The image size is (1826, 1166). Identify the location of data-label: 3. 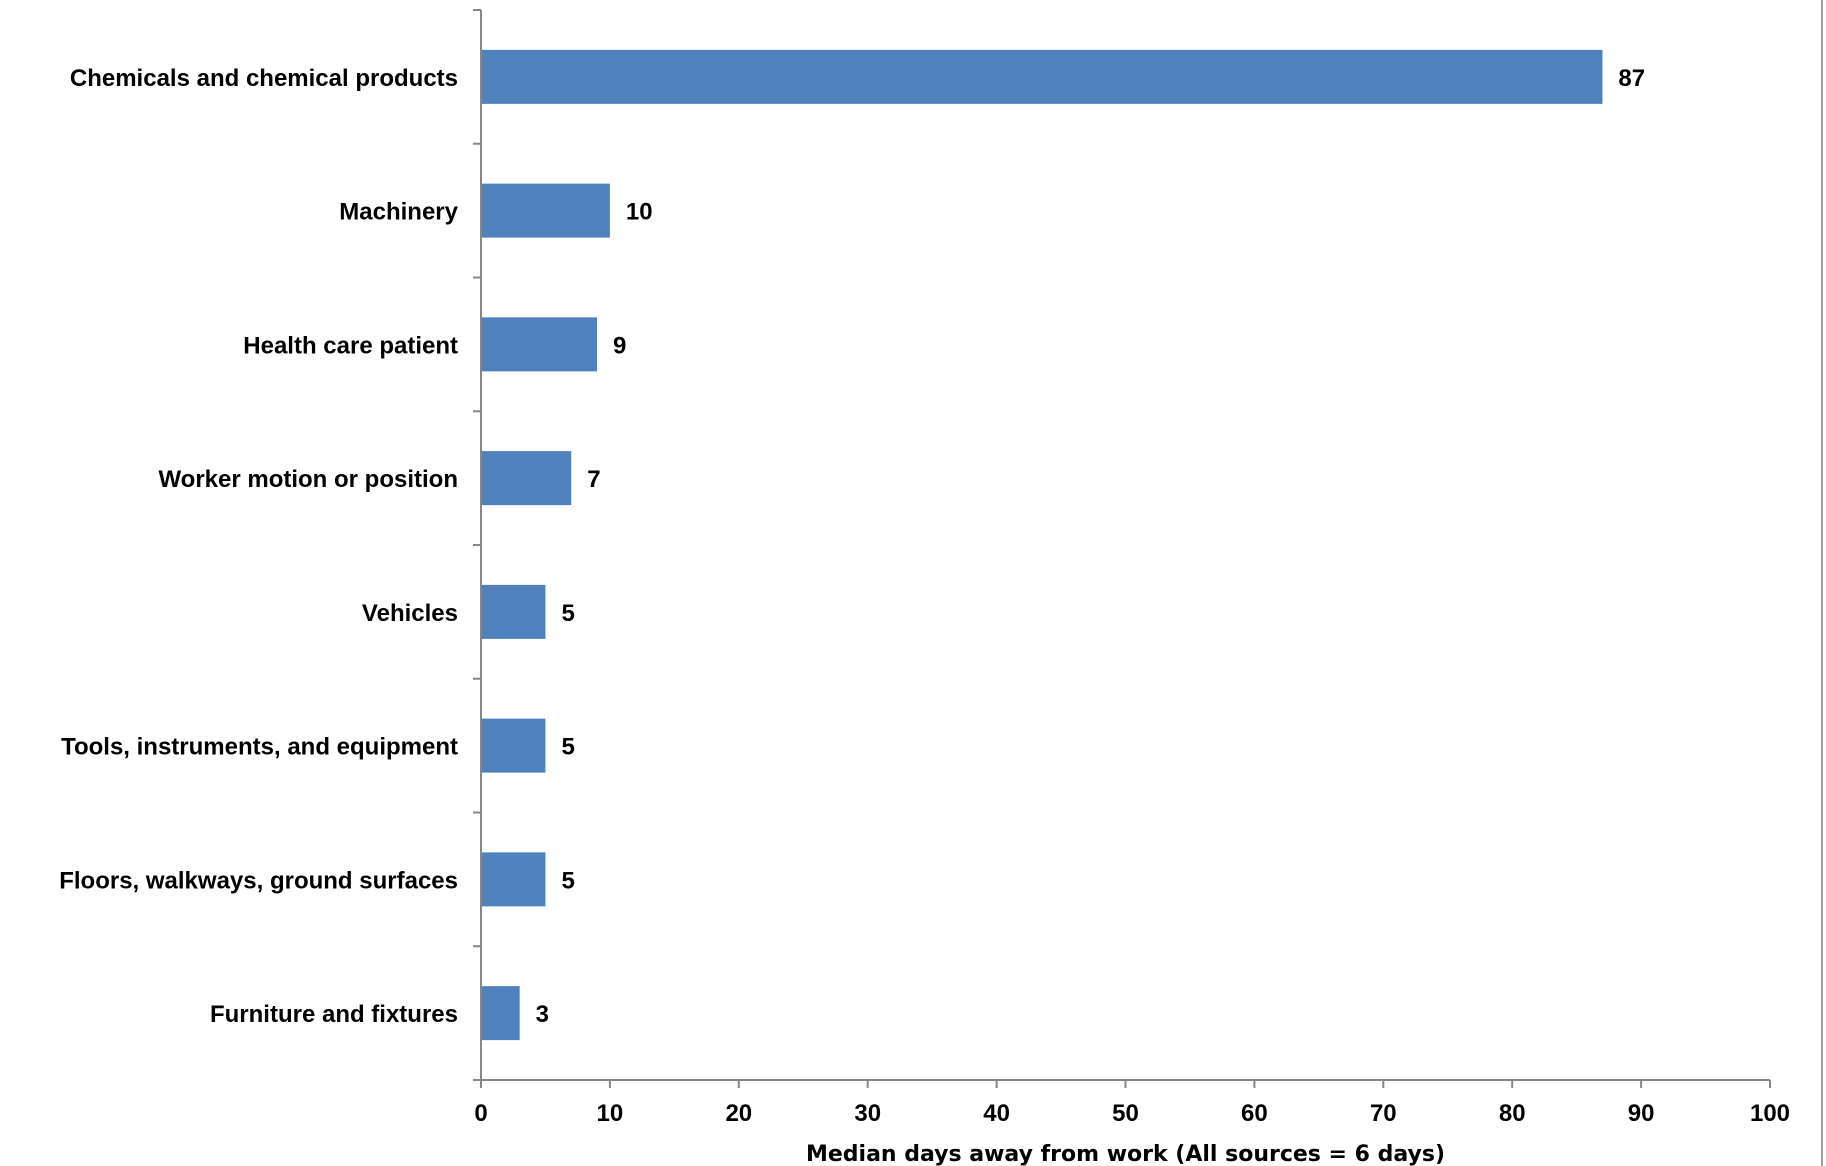
(542, 1014).